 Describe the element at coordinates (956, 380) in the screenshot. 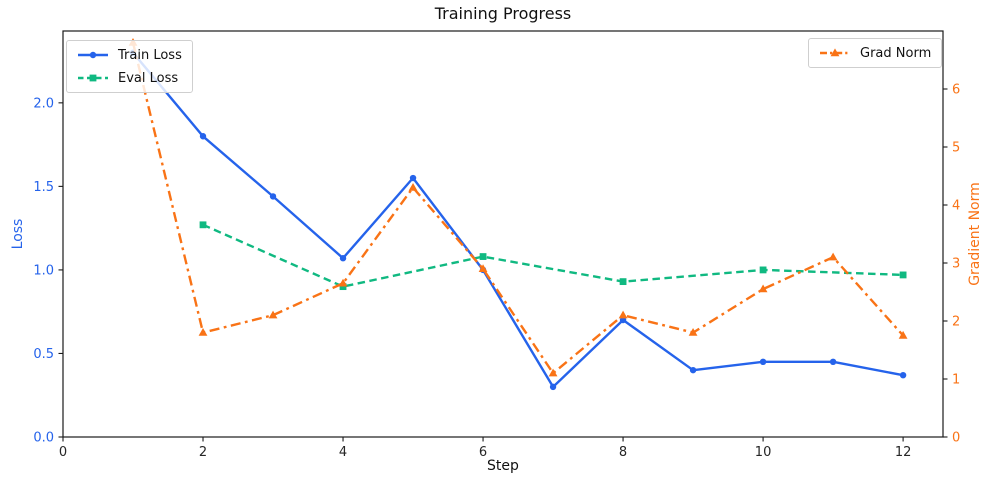

I see `y-tick-label-right: 1` at that location.